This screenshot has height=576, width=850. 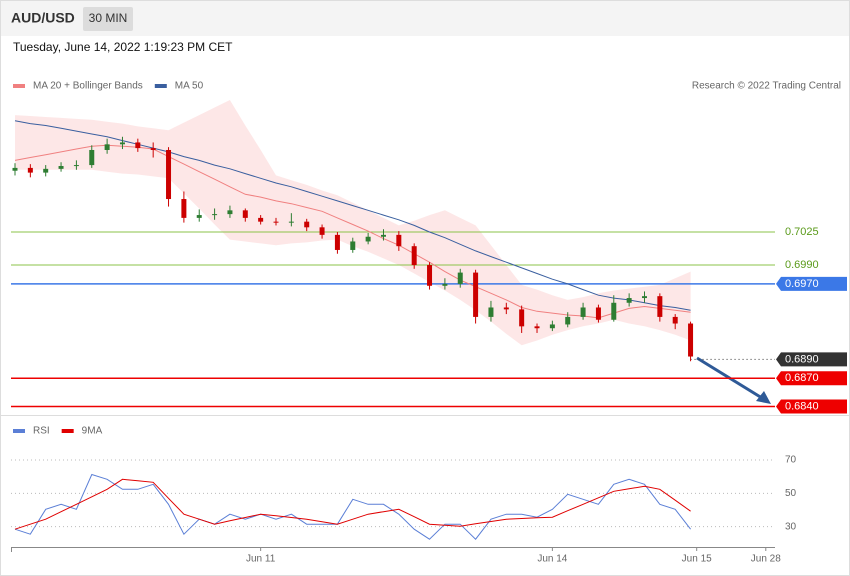 I want to click on level-label: 0.6890, so click(x=802, y=359).